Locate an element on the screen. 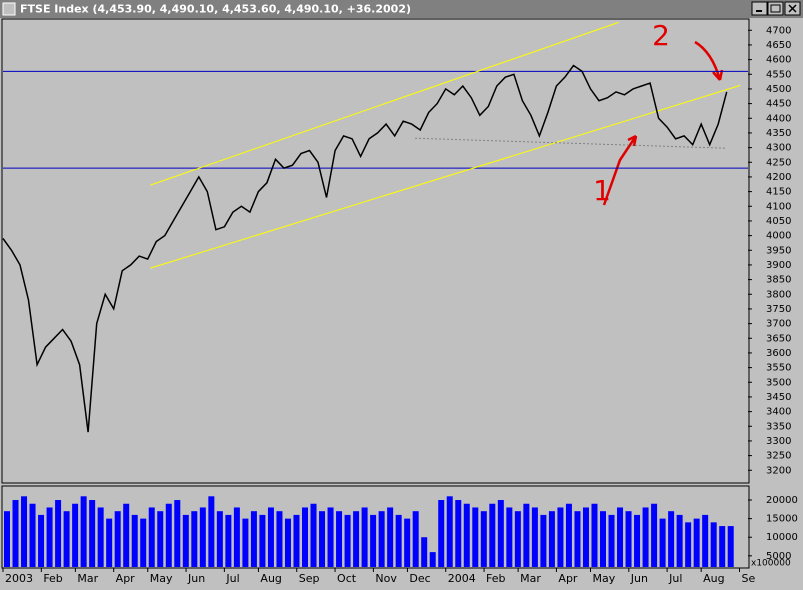  y-unit-label: x100000 is located at coordinates (771, 564).